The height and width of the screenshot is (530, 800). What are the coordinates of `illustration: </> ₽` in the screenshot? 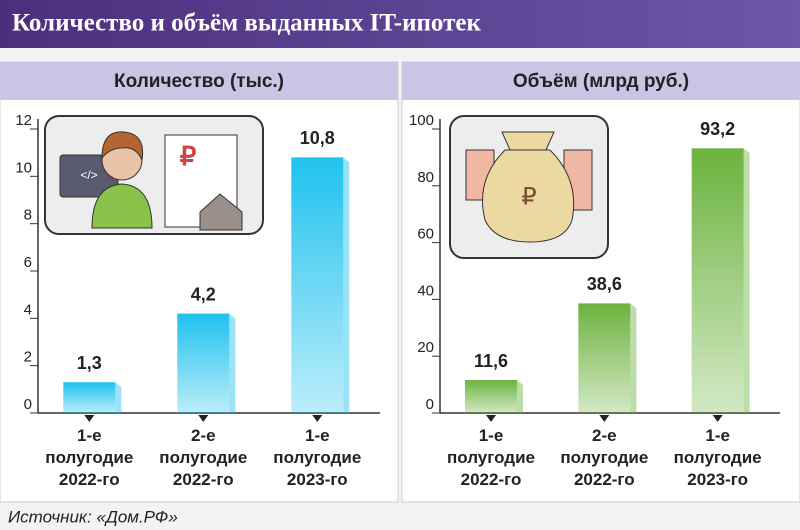 It's located at (154, 175).